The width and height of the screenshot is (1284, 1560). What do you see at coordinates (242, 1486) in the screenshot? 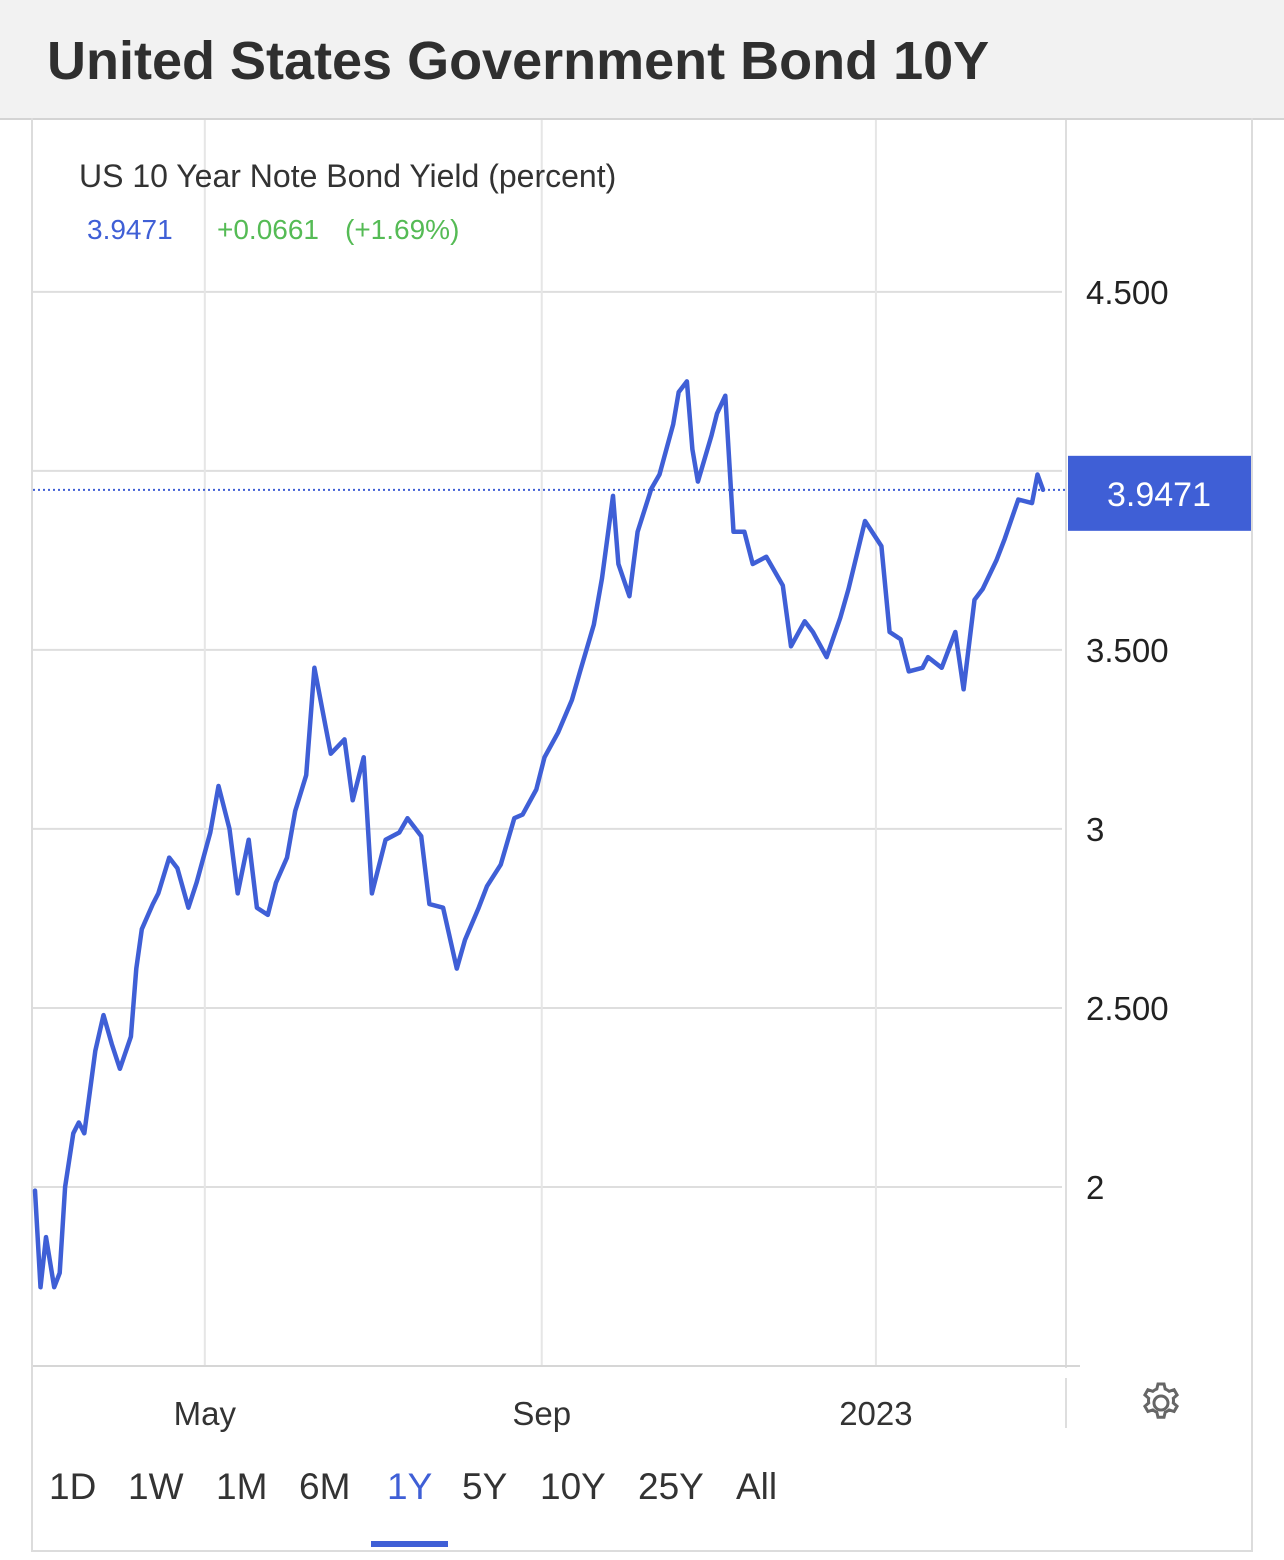
I see `range-1m: 1M` at bounding box center [242, 1486].